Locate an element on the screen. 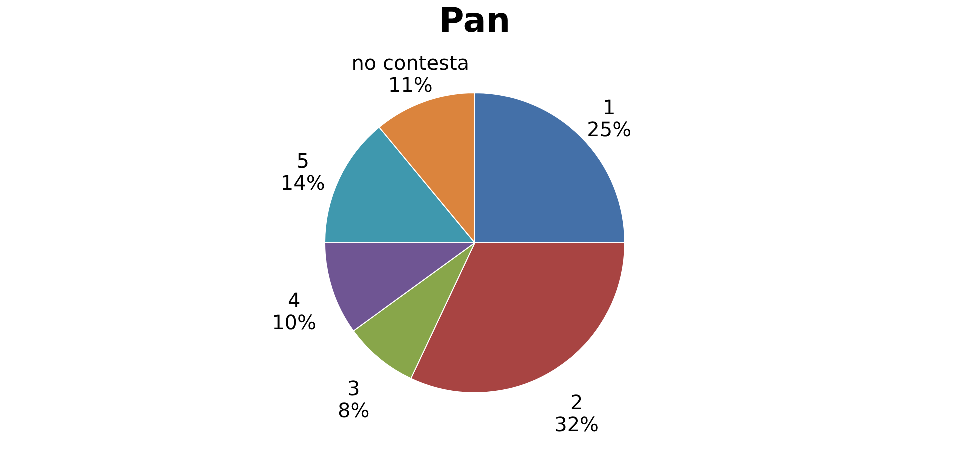  data-label: 8% is located at coordinates (354, 410).